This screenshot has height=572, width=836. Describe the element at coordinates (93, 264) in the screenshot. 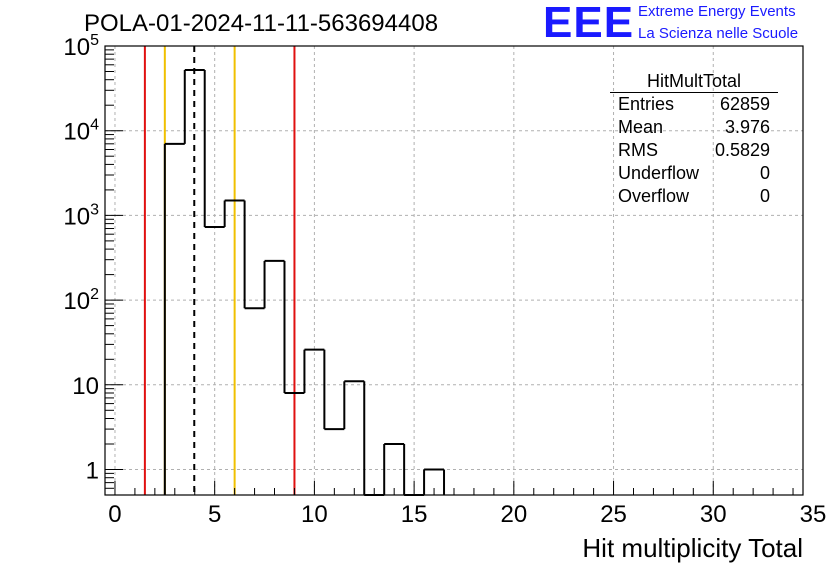

I see `y-axis-ticks: 1 10 10² 10³ 10⁴ 10⁵` at that location.